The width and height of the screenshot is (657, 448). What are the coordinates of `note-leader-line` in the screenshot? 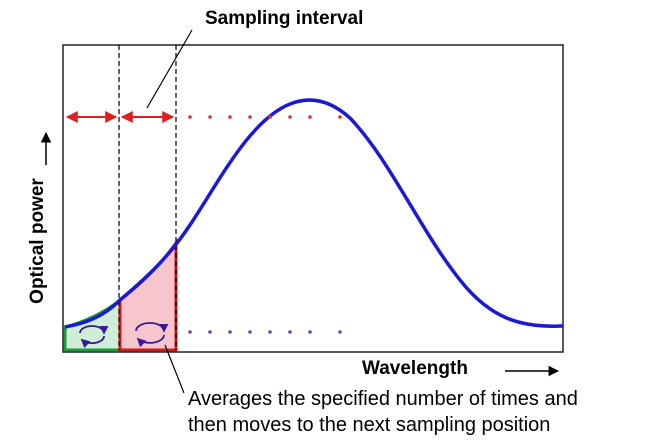 It's located at (174, 369).